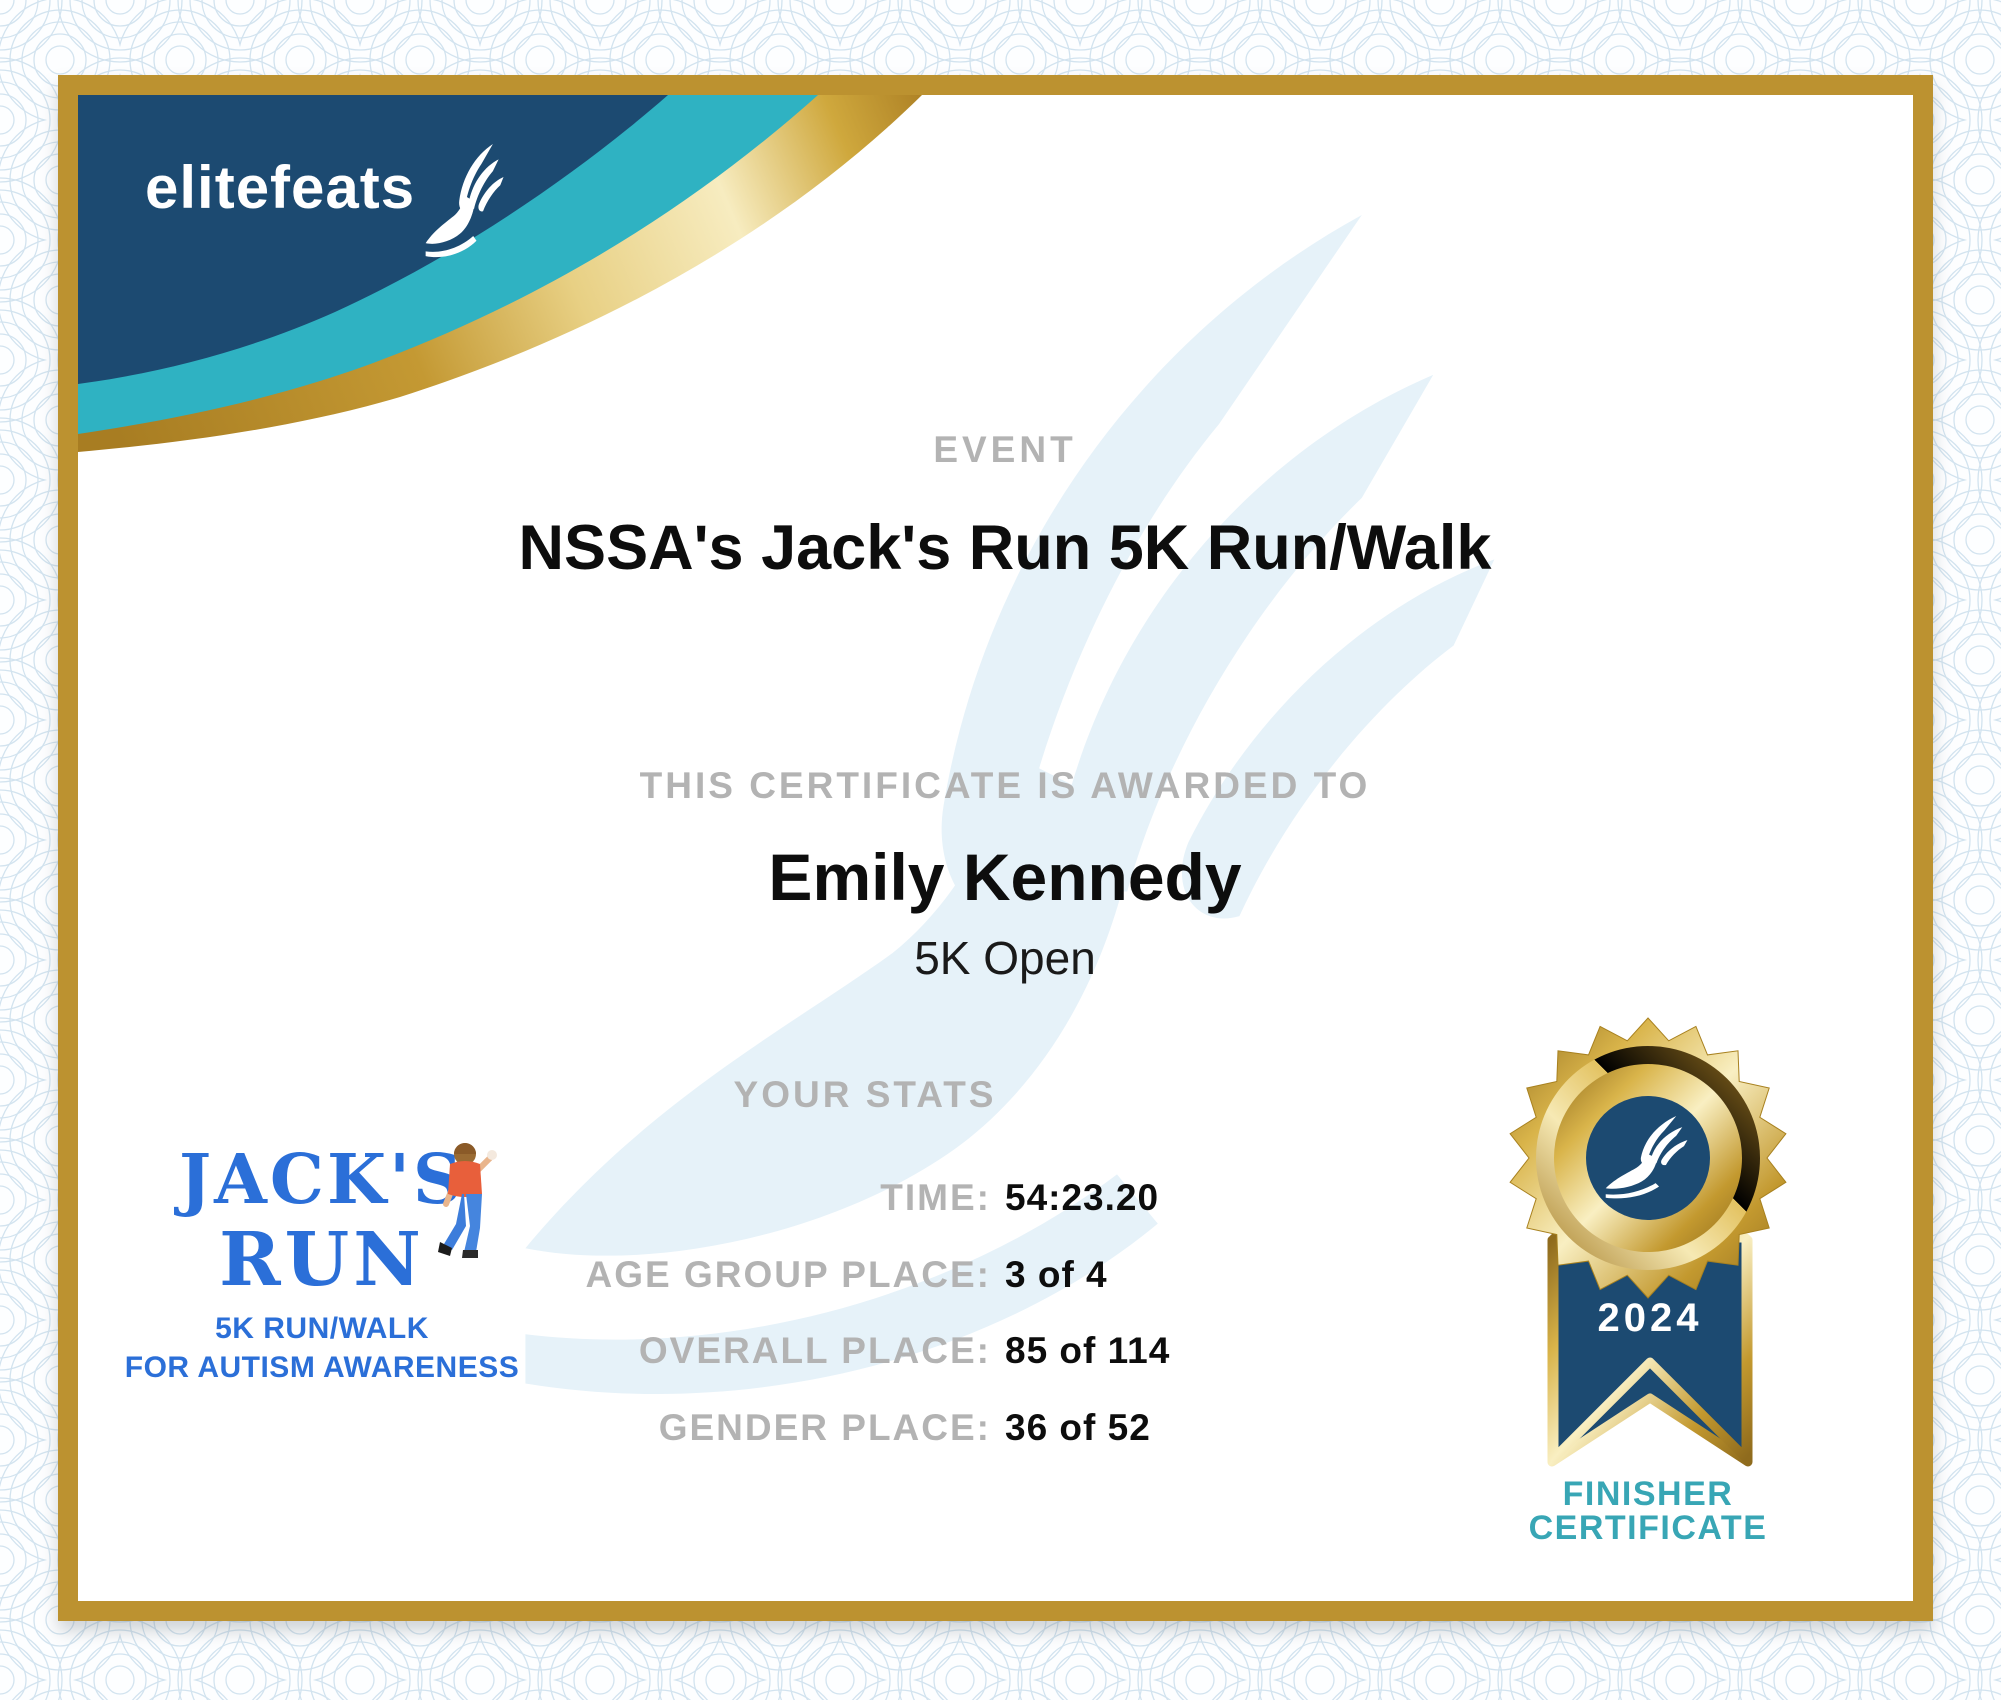  Describe the element at coordinates (1056, 1274) in the screenshot. I see `stat-value: 3 of 4` at that location.